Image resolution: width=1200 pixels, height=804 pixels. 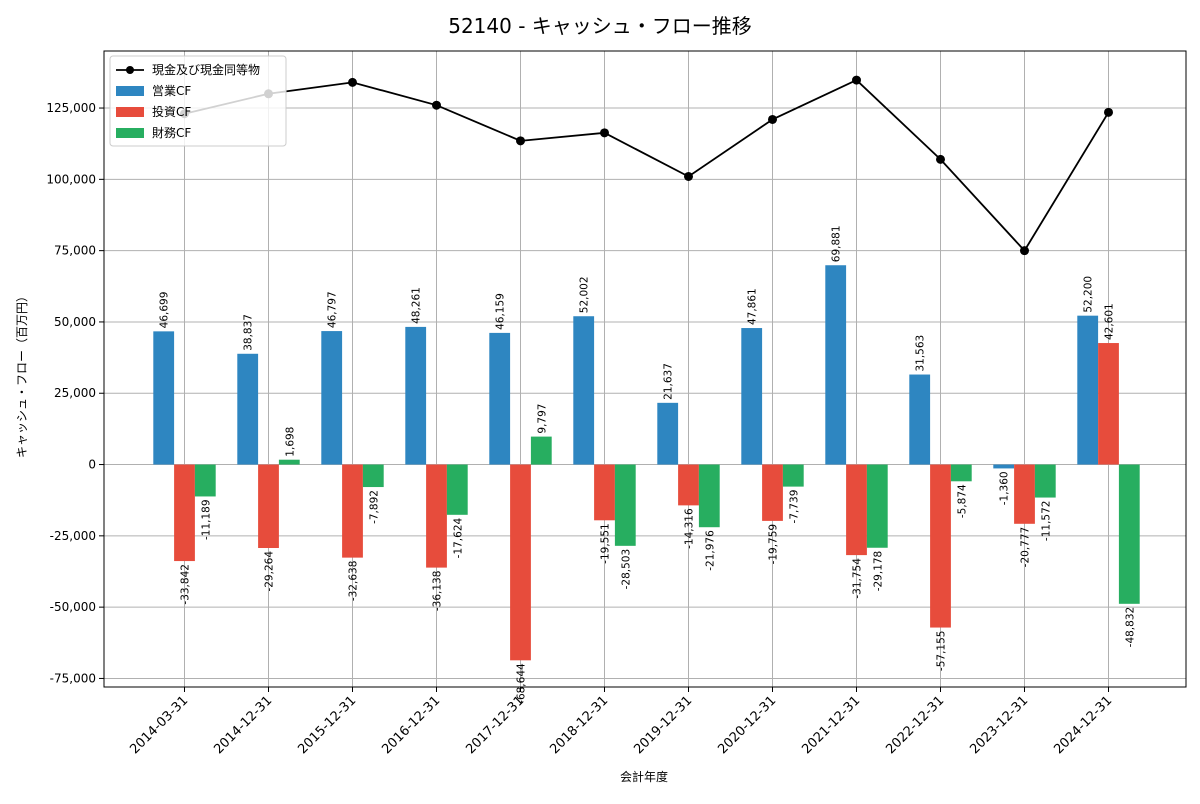 What do you see at coordinates (1110, 321) in the screenshot?
I see `bar-value-label: 42,601` at bounding box center [1110, 321].